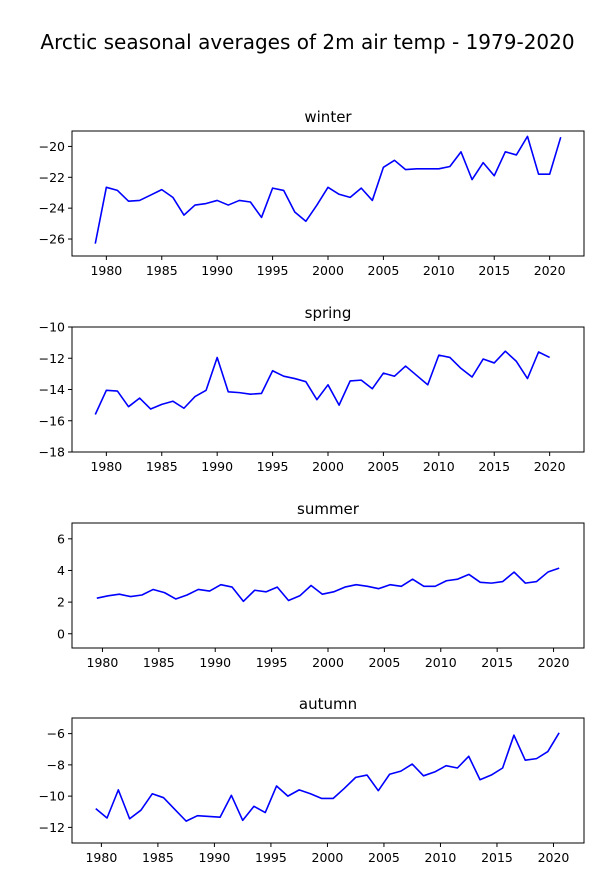 The width and height of the screenshot is (615, 877). I want to click on y-tick-label: −24, so click(52, 208).